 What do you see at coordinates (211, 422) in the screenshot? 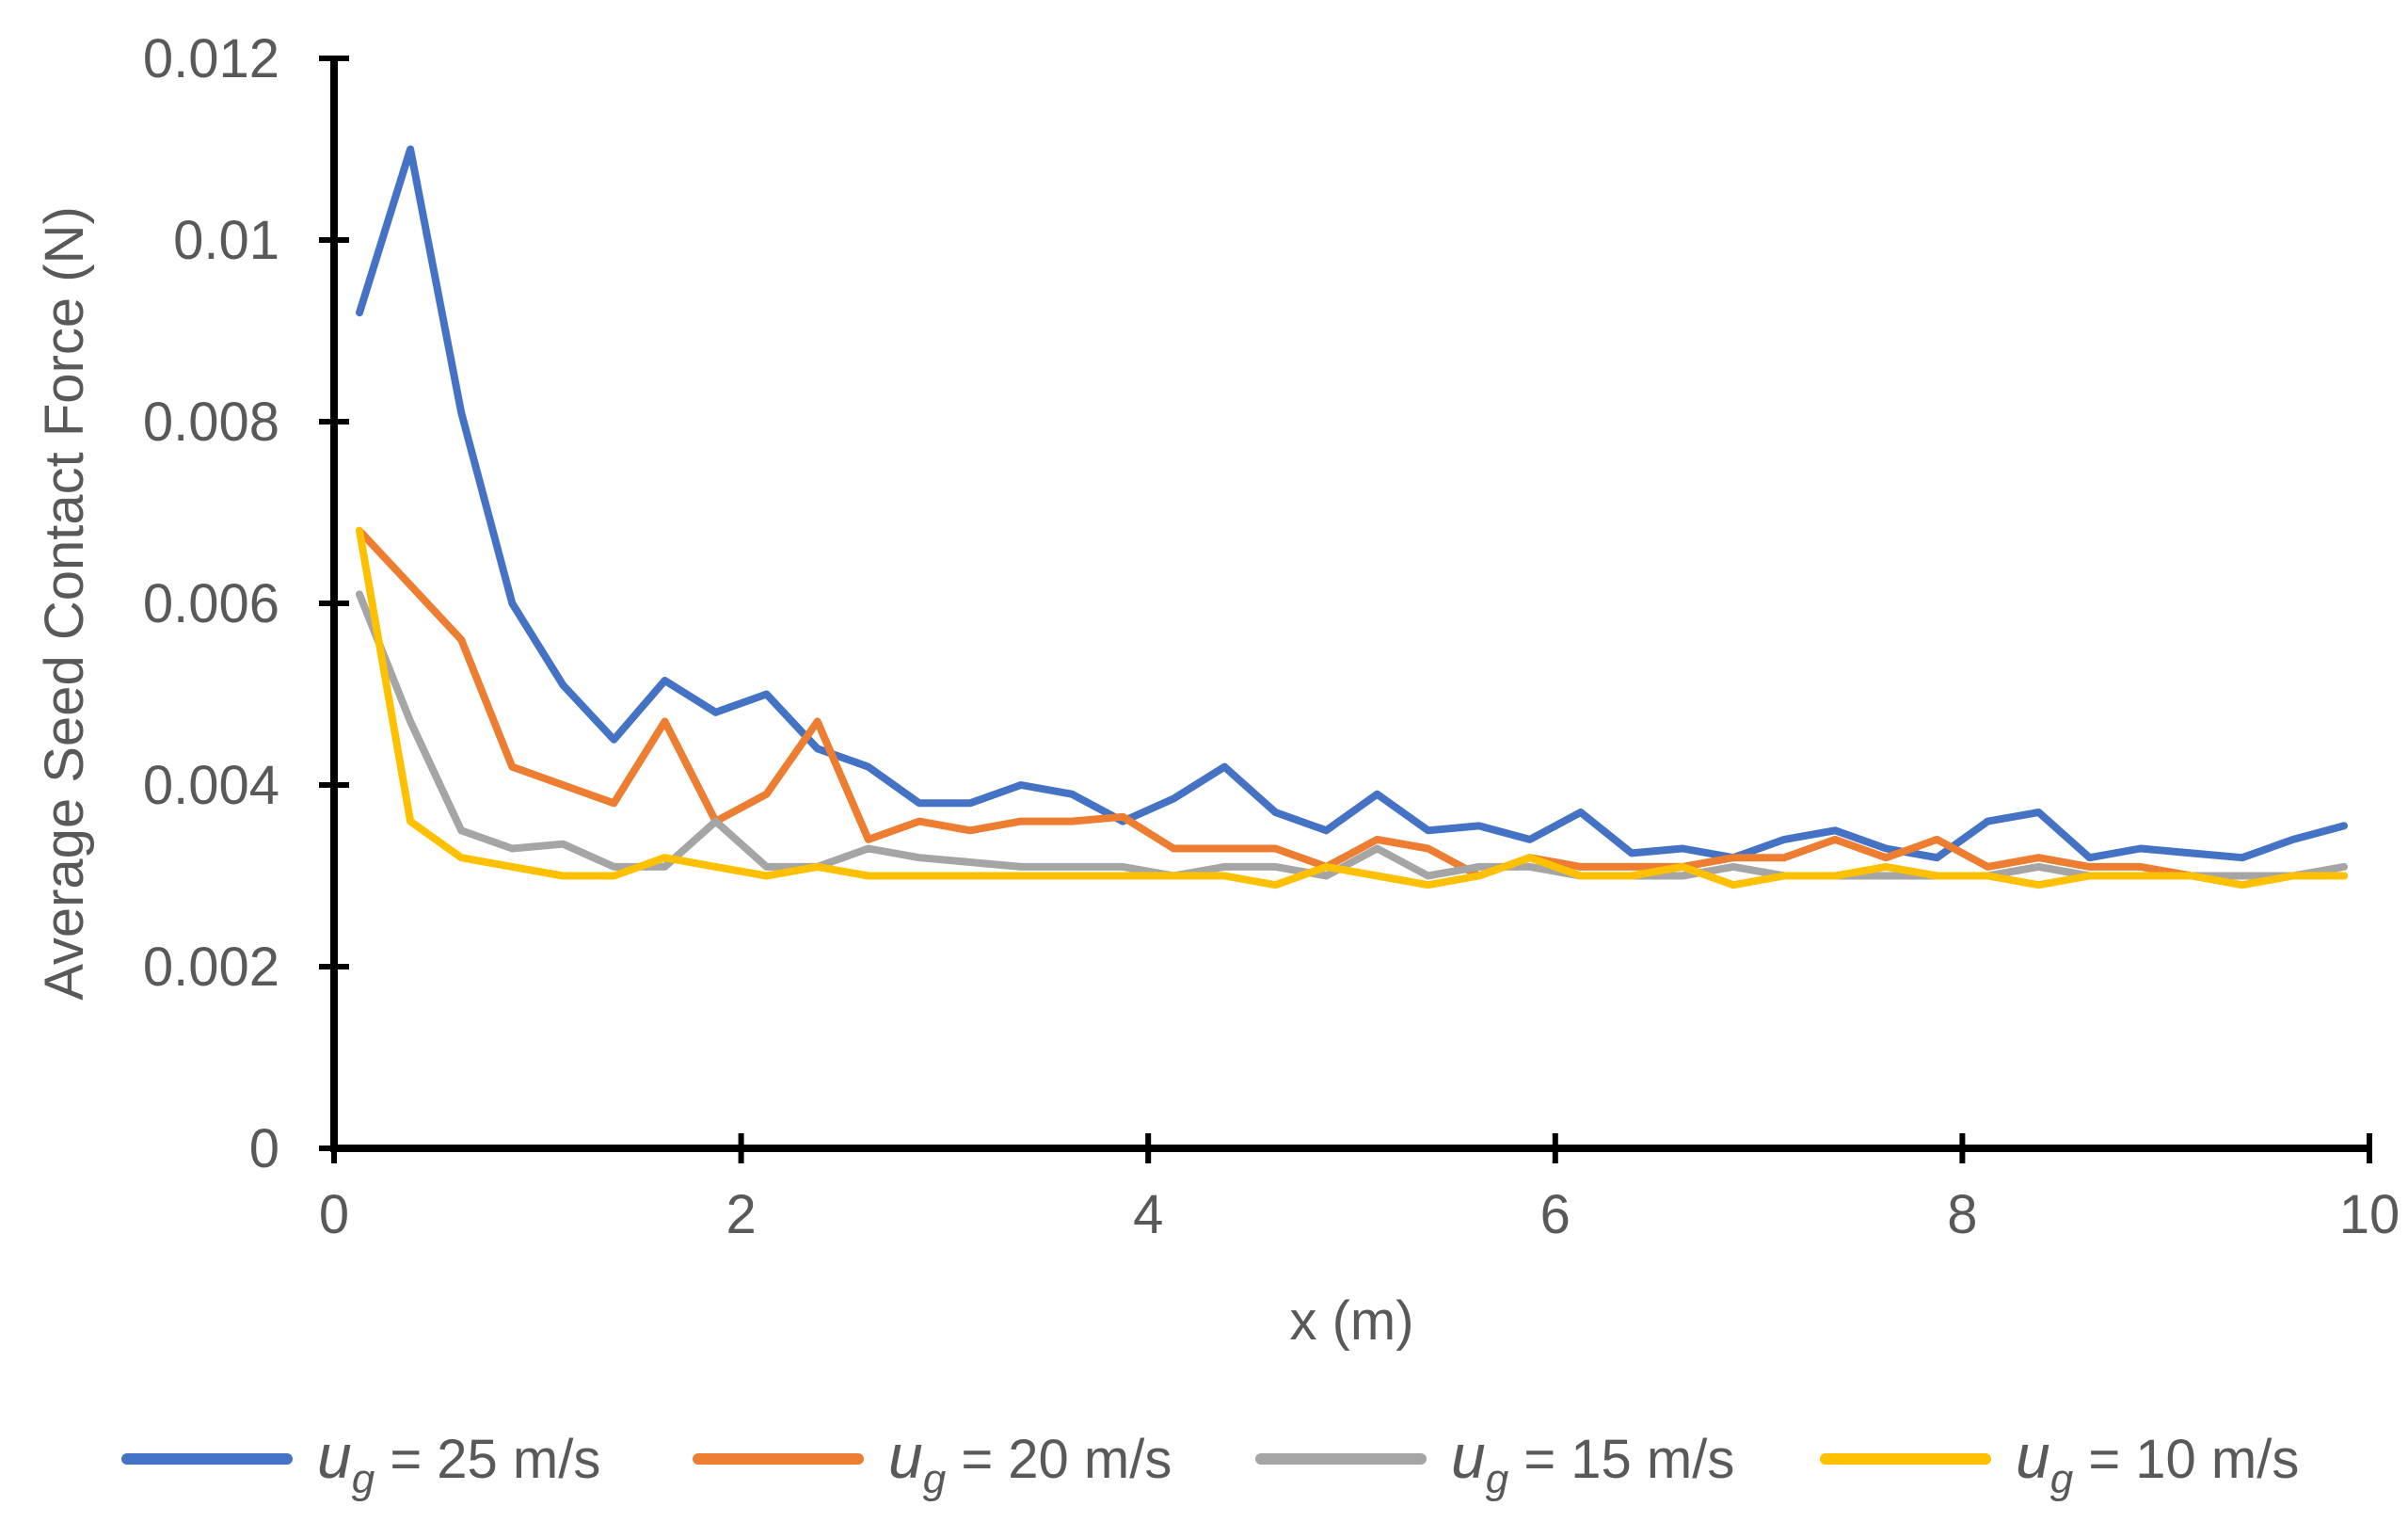
I see `y-tick-label: 0.008` at bounding box center [211, 422].